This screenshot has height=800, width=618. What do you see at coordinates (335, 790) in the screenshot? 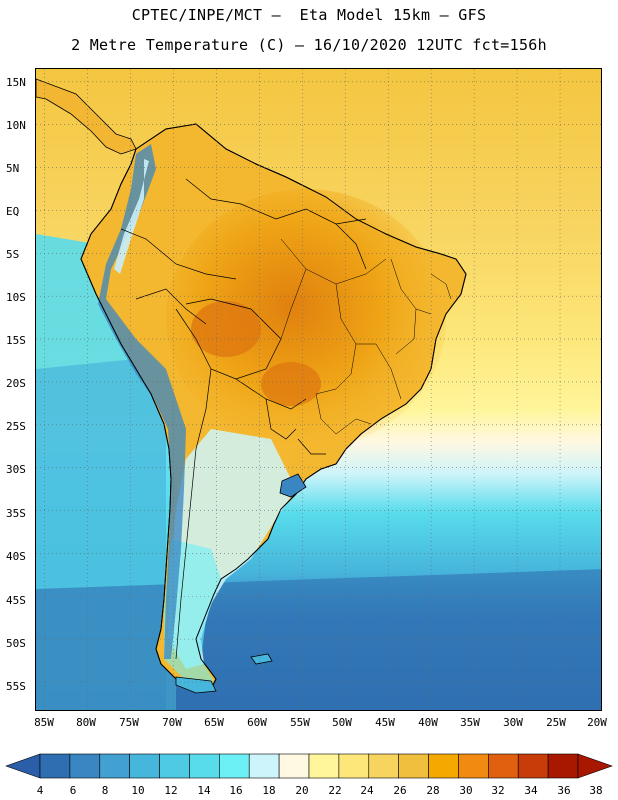
I see `colorbar-label-22: 22` at bounding box center [335, 790].